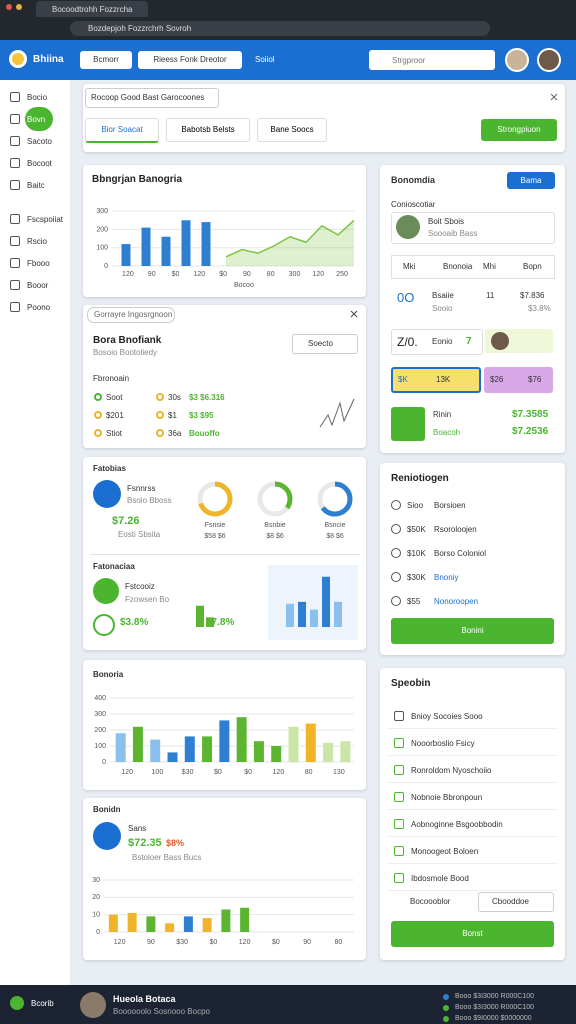 This screenshot has height=1024, width=576. What do you see at coordinates (141, 488) in the screenshot?
I see `kpi-label: Fsnnrss` at bounding box center [141, 488].